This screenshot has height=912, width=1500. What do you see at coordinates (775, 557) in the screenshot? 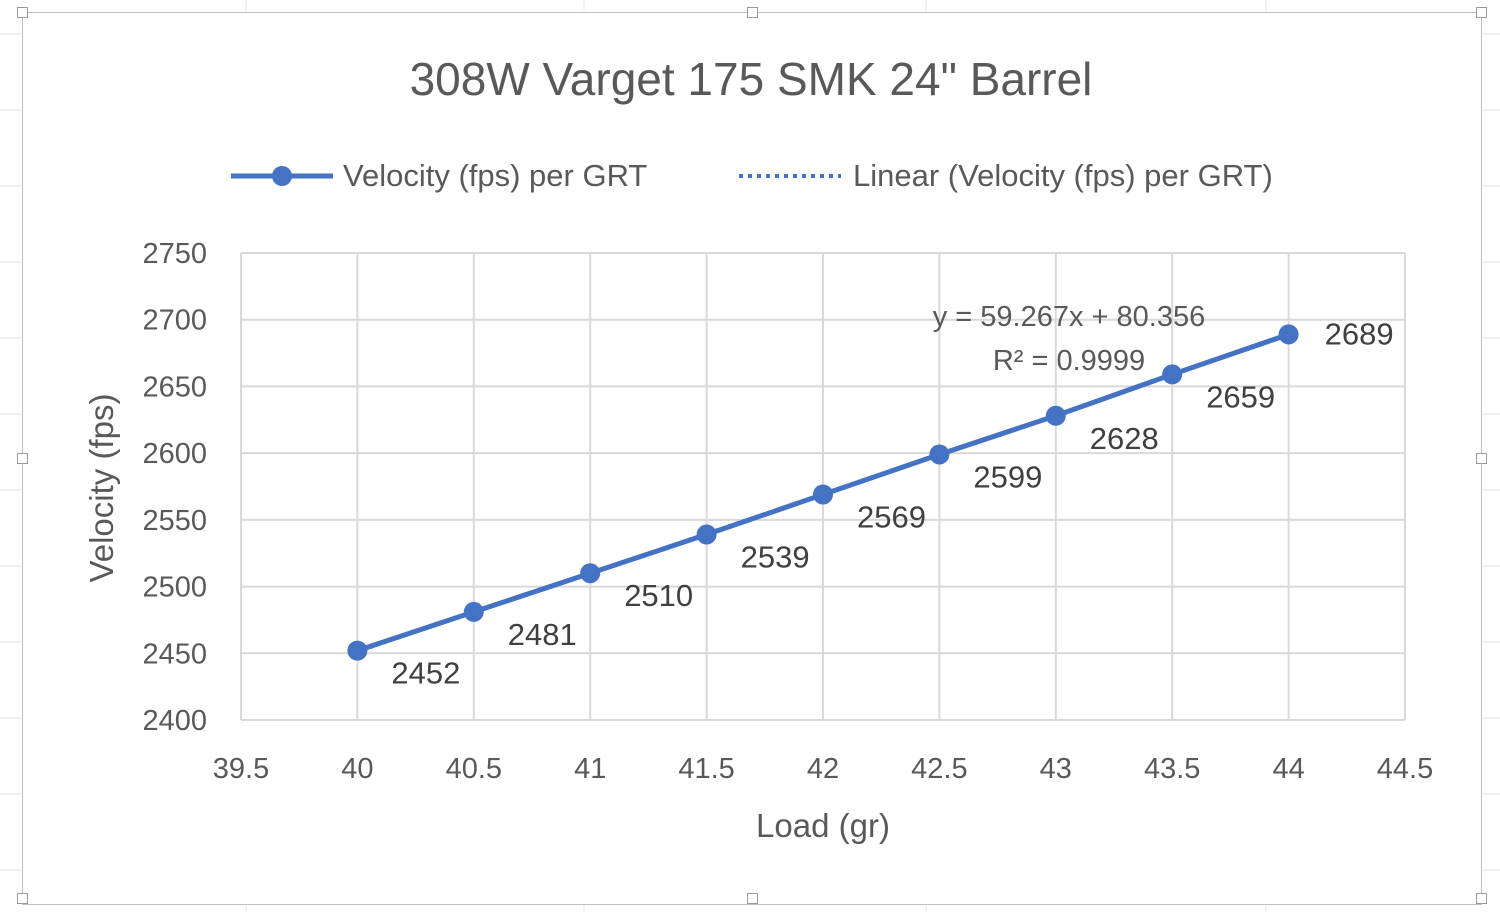
I see `data-label: 2539` at bounding box center [775, 557].